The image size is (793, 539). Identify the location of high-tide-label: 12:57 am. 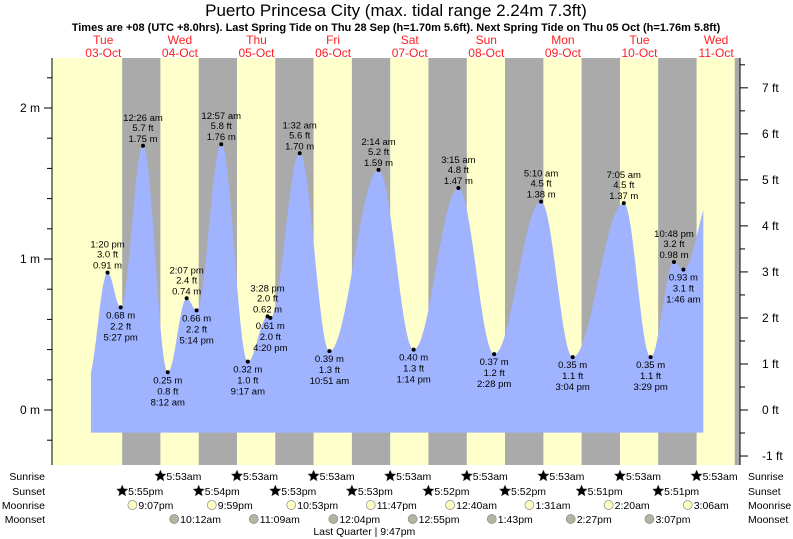
(221, 116).